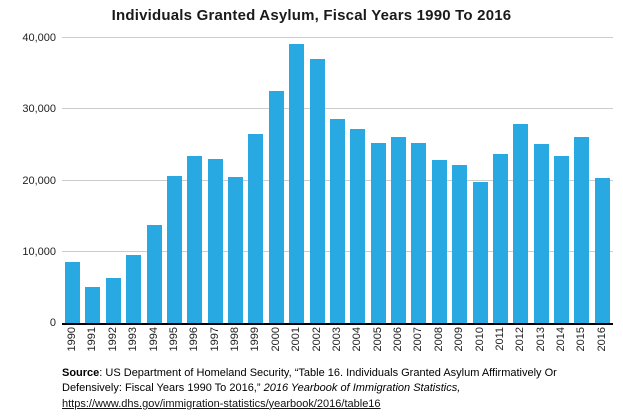 The image size is (623, 420). I want to click on x-tick-label: 1997, so click(214, 339).